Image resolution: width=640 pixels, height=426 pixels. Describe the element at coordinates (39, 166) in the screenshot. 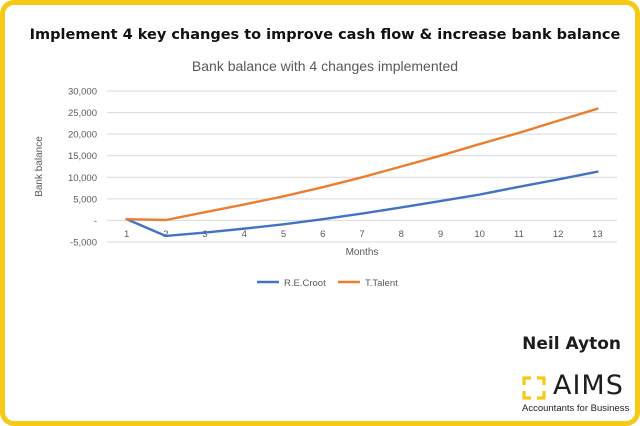

I see `y-axis-label: Bank balance` at that location.